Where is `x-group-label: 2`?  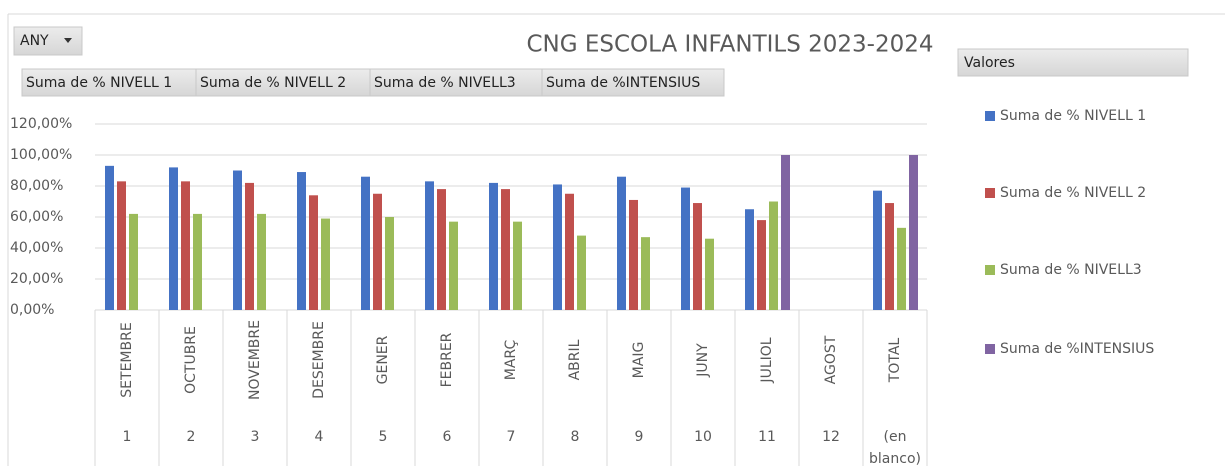
x-group-label: 2 is located at coordinates (191, 437).